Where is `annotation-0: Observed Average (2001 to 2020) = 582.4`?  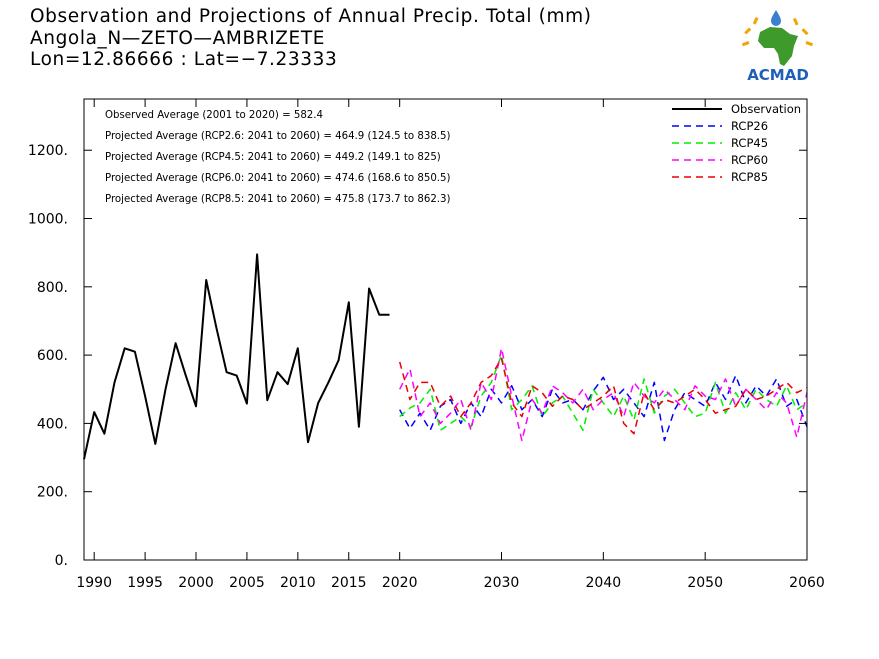
annotation-0: Observed Average (2001 to 2020) = 582.4 is located at coordinates (214, 115).